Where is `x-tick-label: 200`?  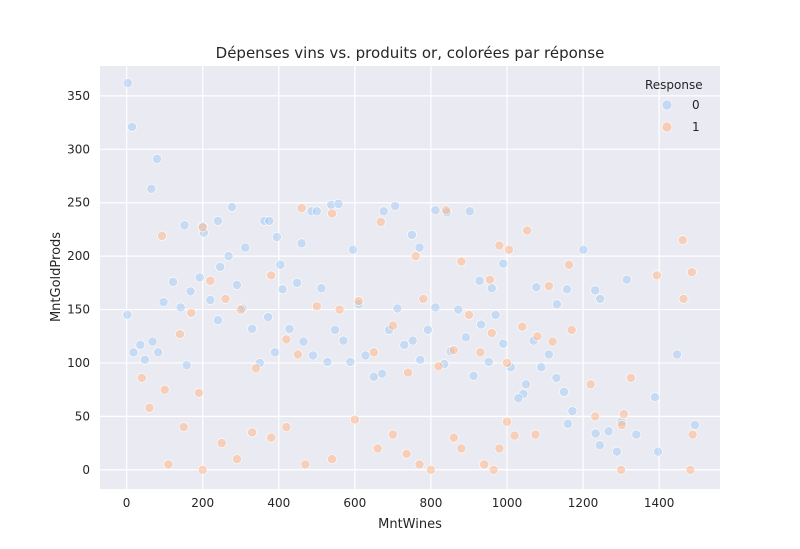
x-tick-label: 200 is located at coordinates (202, 503).